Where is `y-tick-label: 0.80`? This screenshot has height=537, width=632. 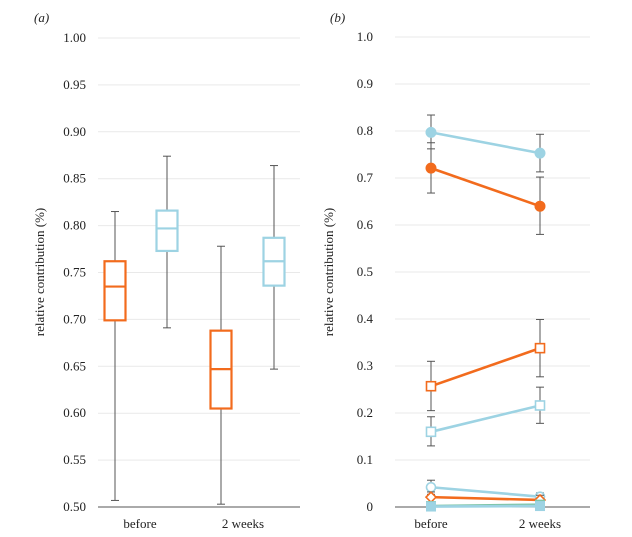
y-tick-label: 0.80 is located at coordinates (74, 225).